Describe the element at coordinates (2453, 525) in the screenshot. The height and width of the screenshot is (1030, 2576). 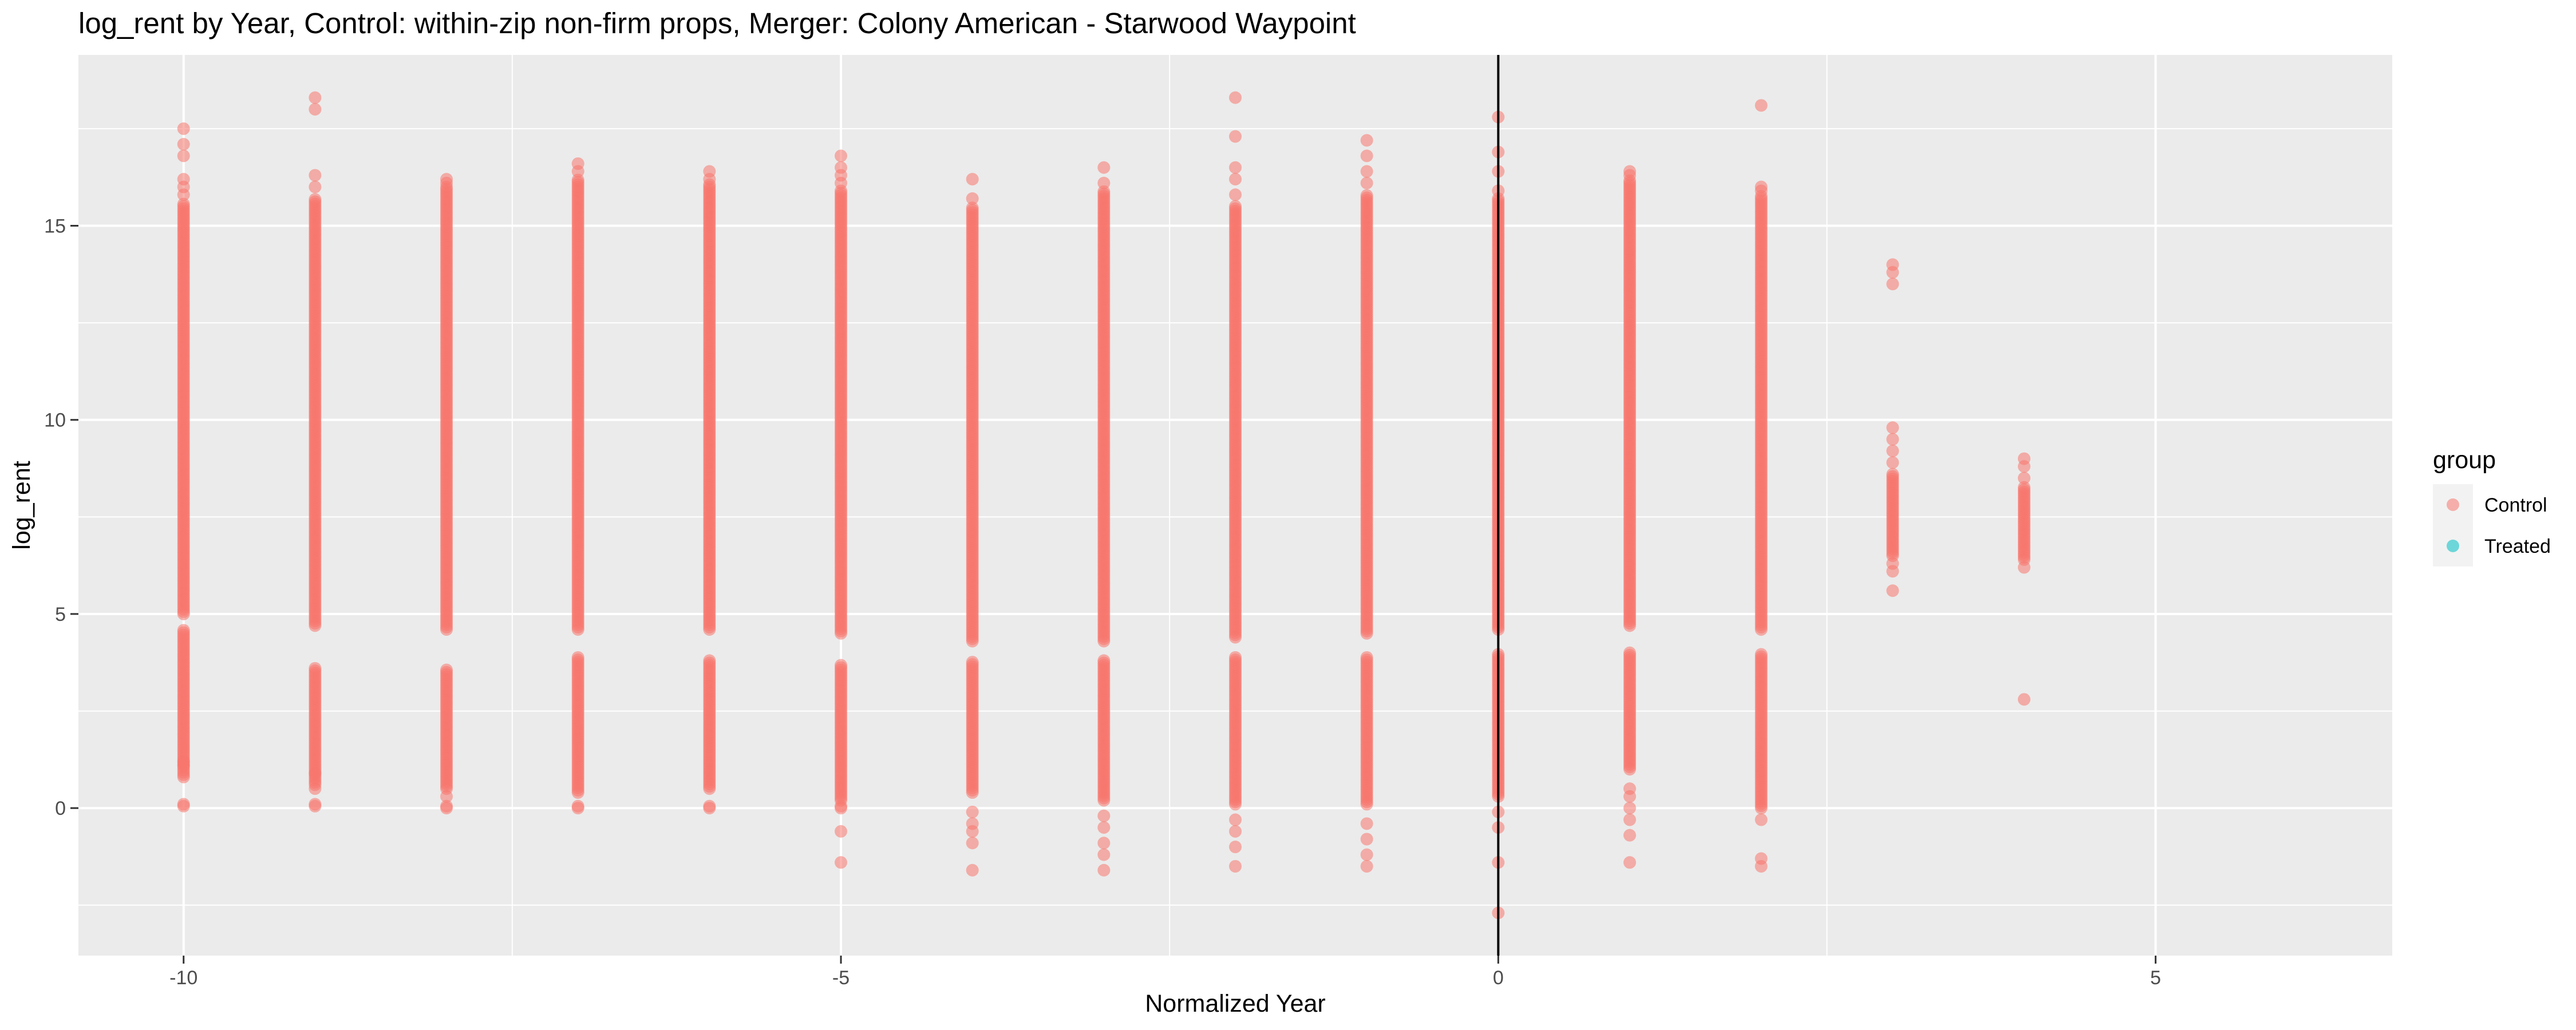
I see `legend-key-bg` at that location.